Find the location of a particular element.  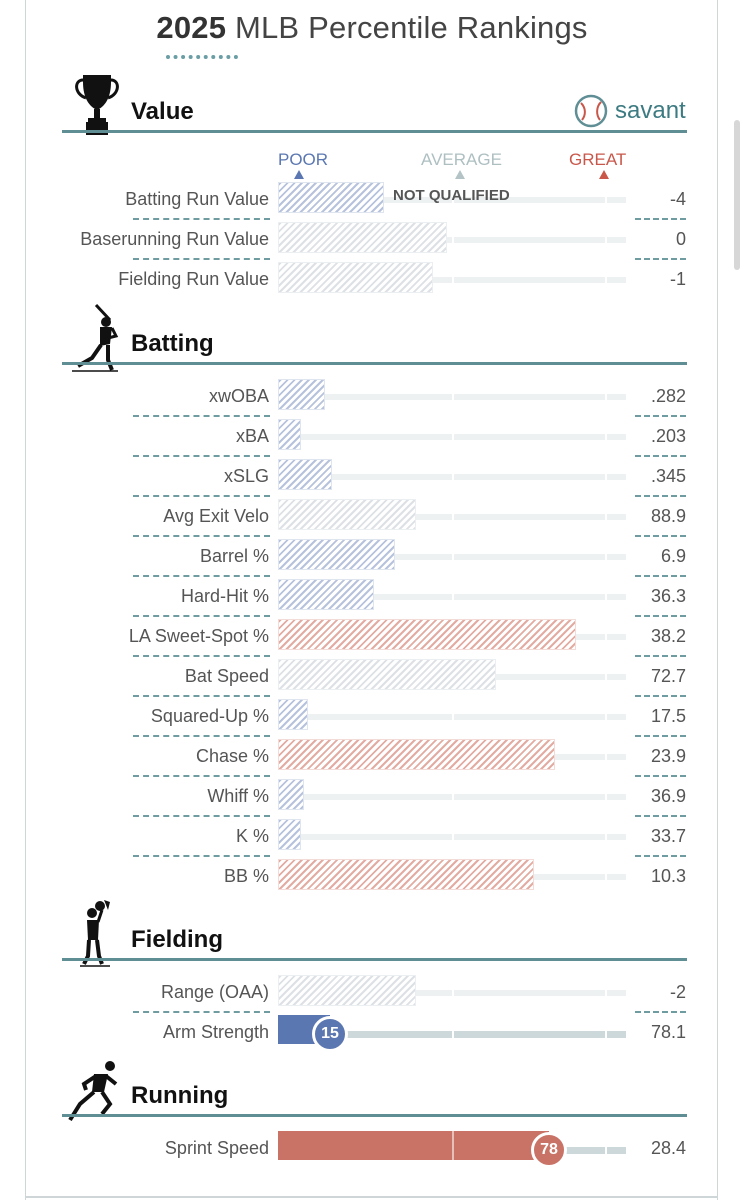

metric-row: BB % 10.3 is located at coordinates (372, 882).